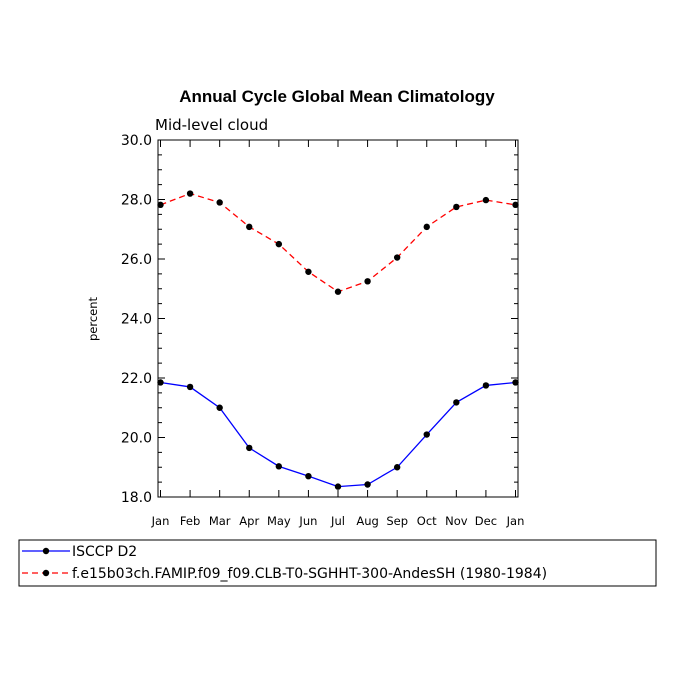  I want to click on x-tick-label: Aug, so click(367, 521).